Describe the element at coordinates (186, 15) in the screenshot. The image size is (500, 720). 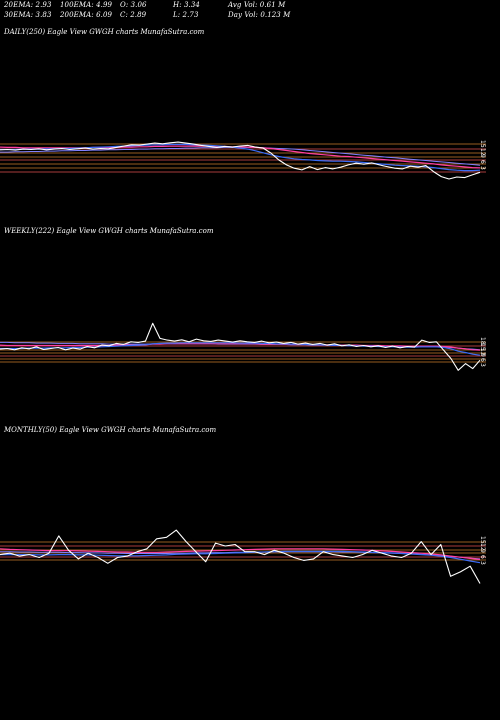
I see `low-readout: L: 2.73` at that location.